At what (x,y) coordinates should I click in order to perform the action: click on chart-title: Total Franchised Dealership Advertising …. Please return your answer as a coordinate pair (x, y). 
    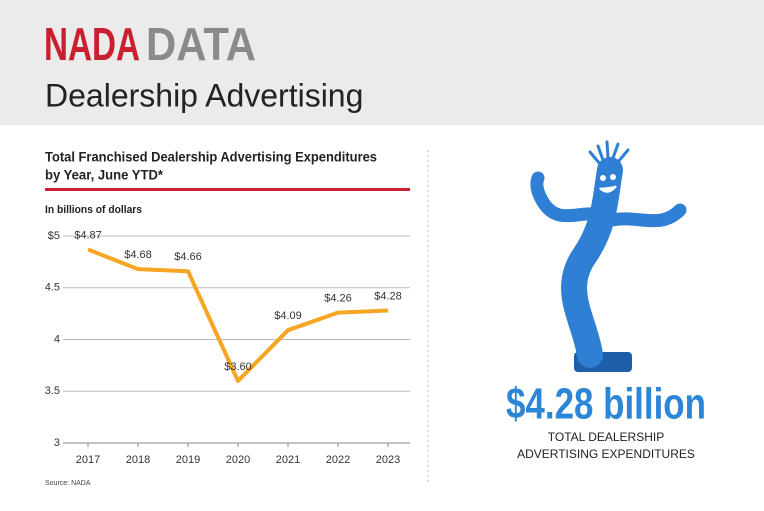
    Looking at the image, I should click on (211, 157).